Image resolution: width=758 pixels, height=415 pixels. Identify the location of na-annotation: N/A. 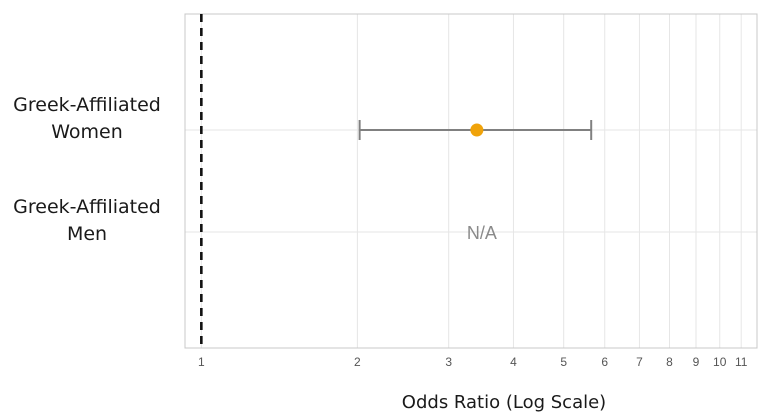
(482, 233).